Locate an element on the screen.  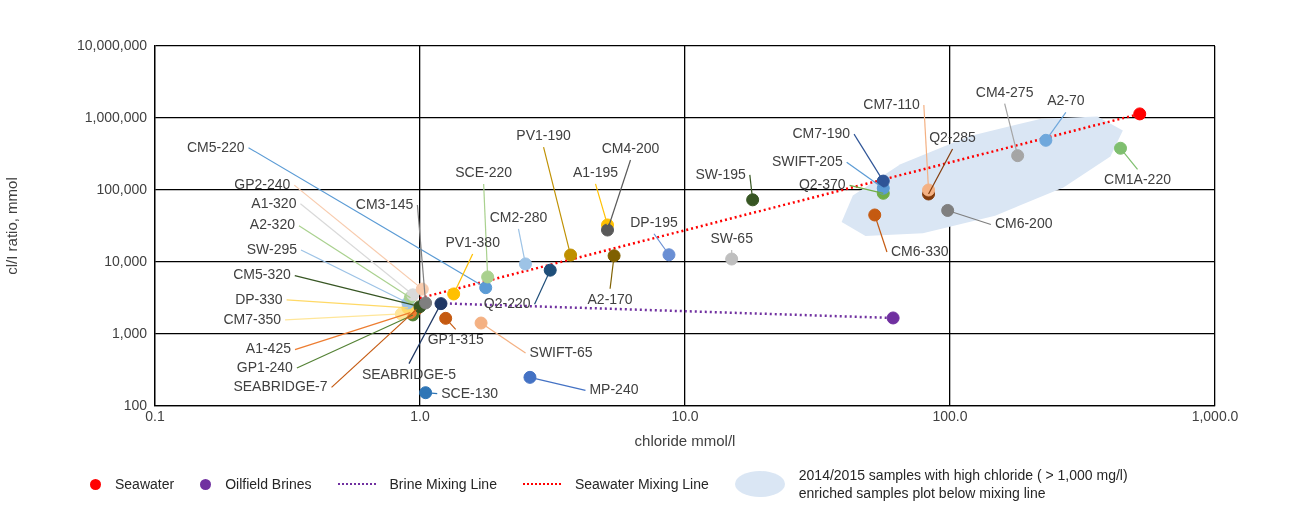
text: SCE-220 is located at coordinates (484, 171).